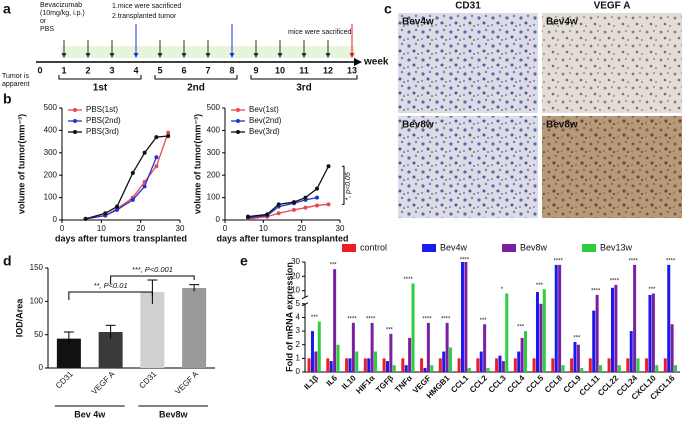 The image size is (685, 425). Describe the element at coordinates (102, 109) in the screenshot. I see `legend-label: PBS(1st)` at that location.